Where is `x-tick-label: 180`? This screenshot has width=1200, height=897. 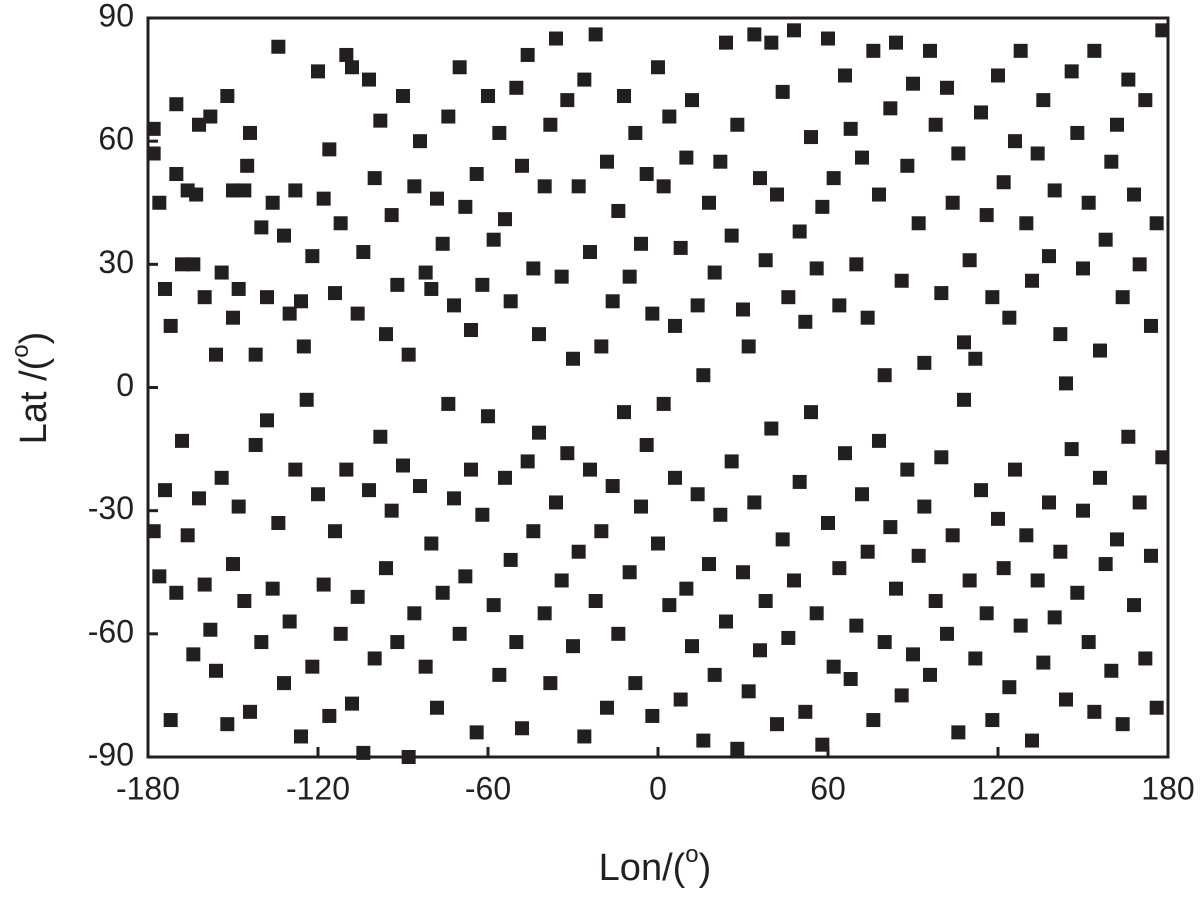
x-tick-label: 180 is located at coordinates (1167, 788).